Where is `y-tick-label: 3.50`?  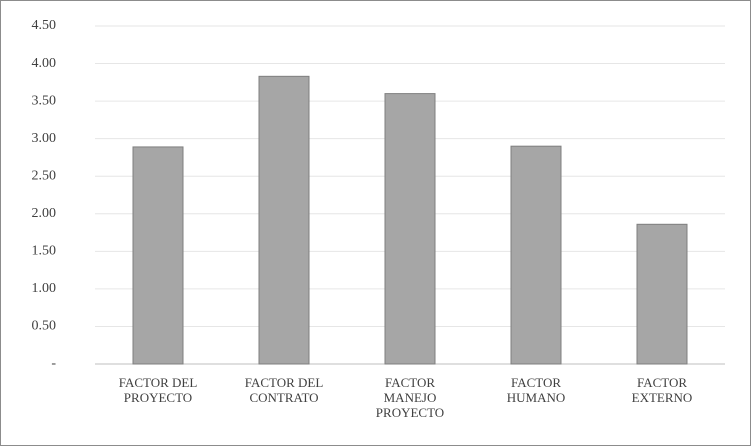 y-tick-label: 3.50 is located at coordinates (44, 100).